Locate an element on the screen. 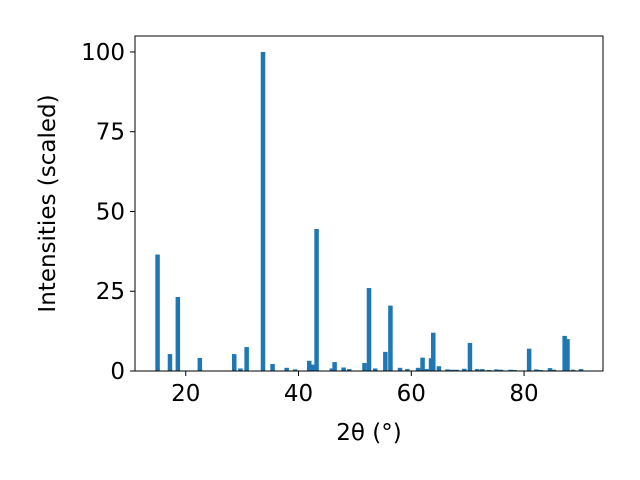  x-tick-label: 40 is located at coordinates (298, 394).